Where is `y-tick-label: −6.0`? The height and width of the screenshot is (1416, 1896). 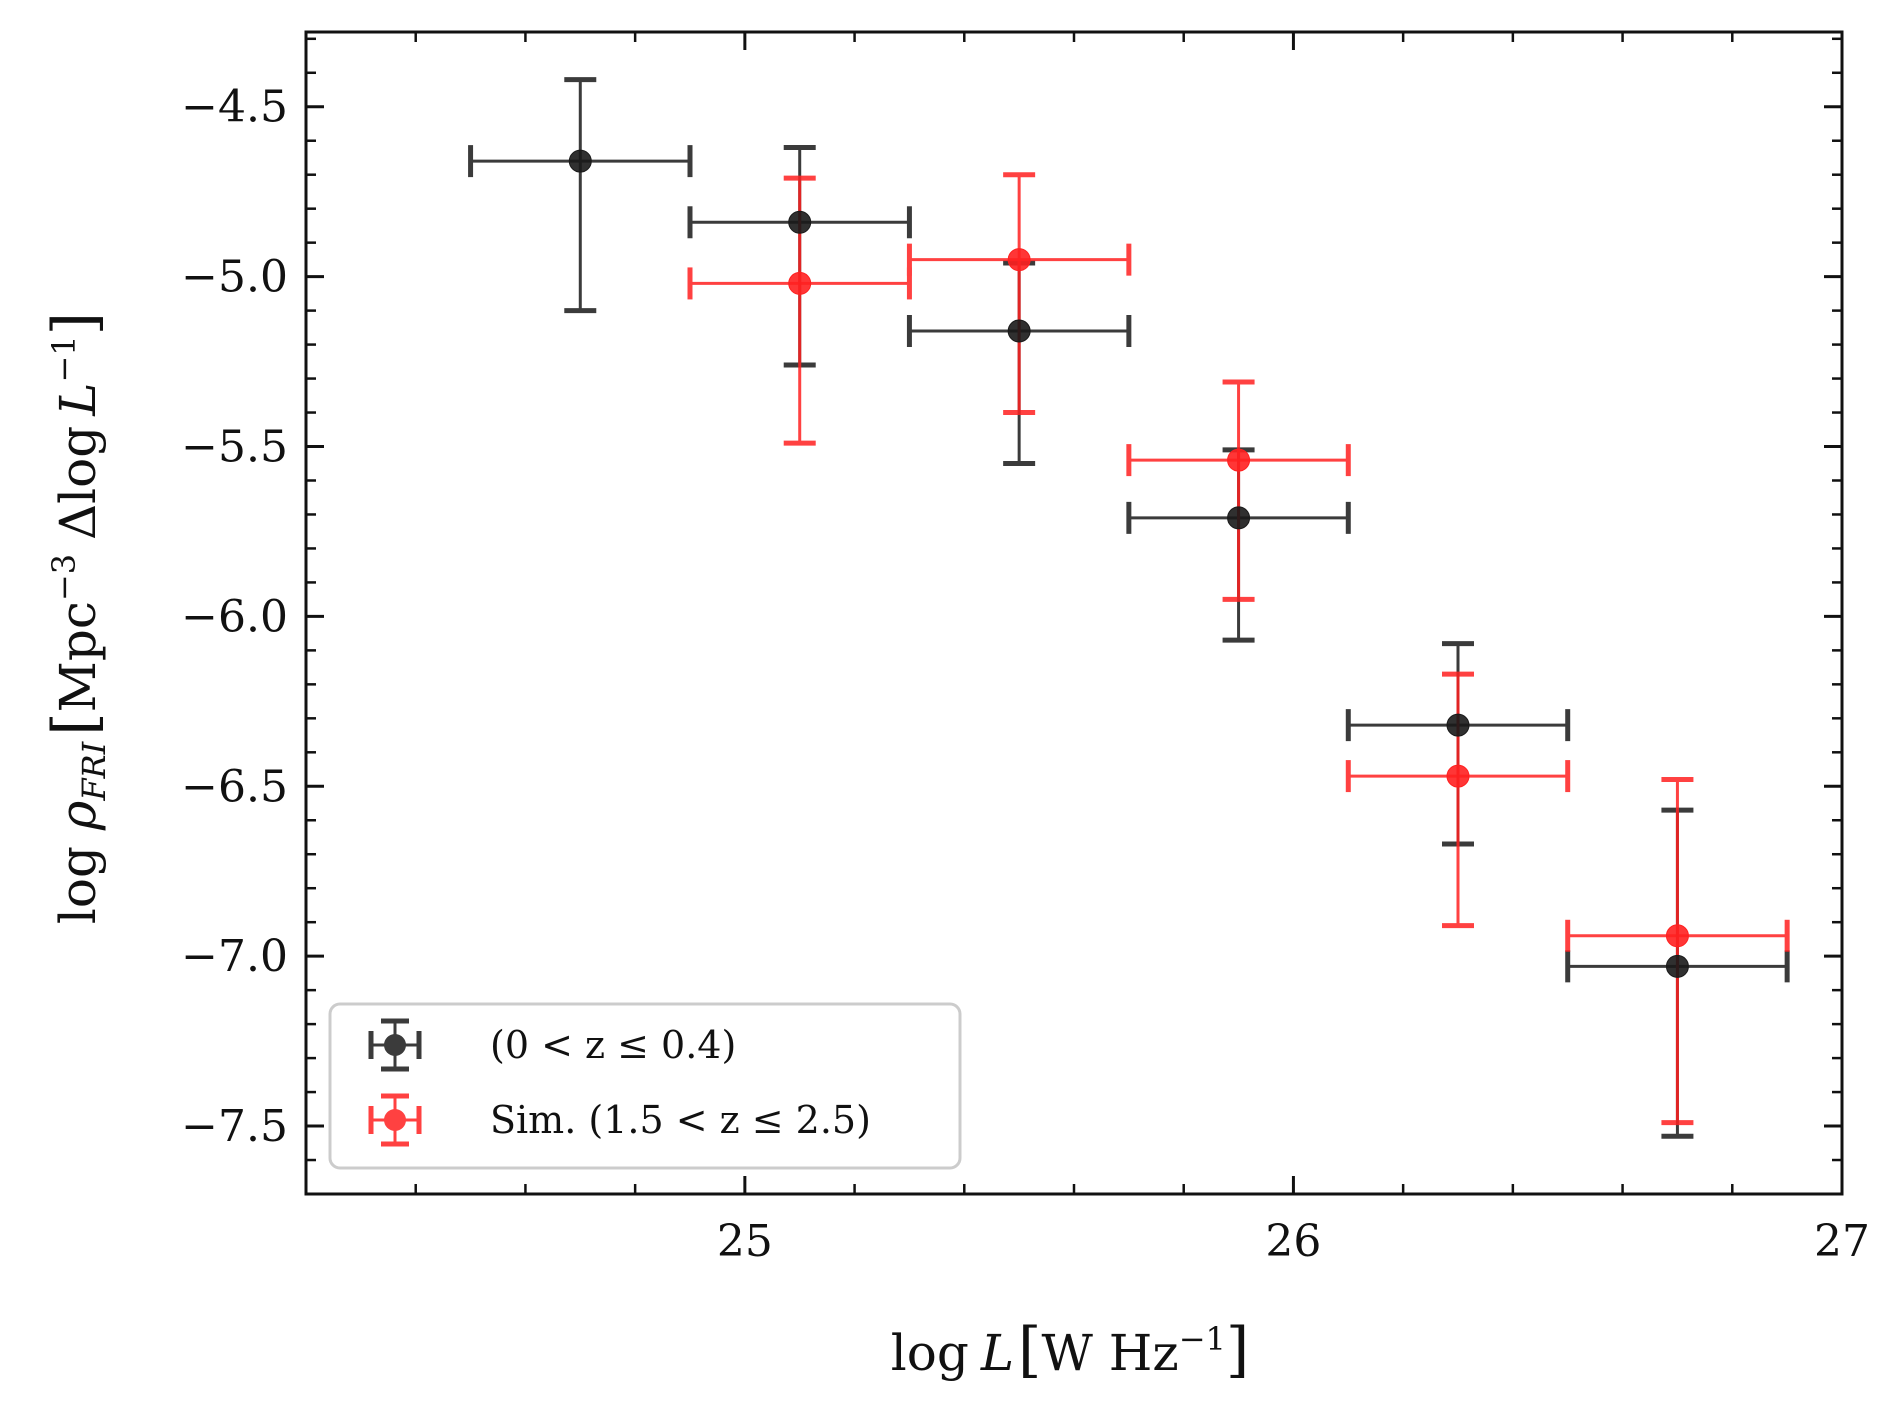 y-tick-label: −6.0 is located at coordinates (234, 616).